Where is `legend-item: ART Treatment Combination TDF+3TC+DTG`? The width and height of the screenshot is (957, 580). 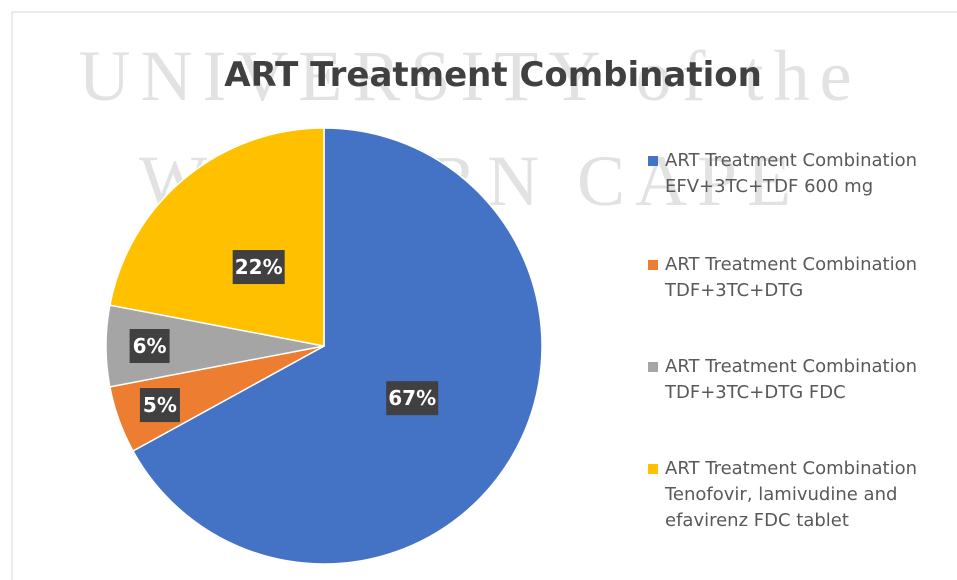 legend-item: ART Treatment Combination TDF+3TC+DTG is located at coordinates (798, 278).